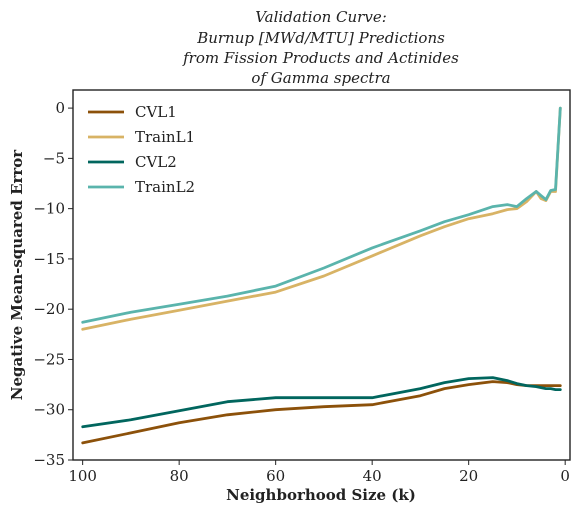  Describe the element at coordinates (320, 38) in the screenshot. I see `title-line-2: Burnup [MWd/MTU] Predictions` at that location.